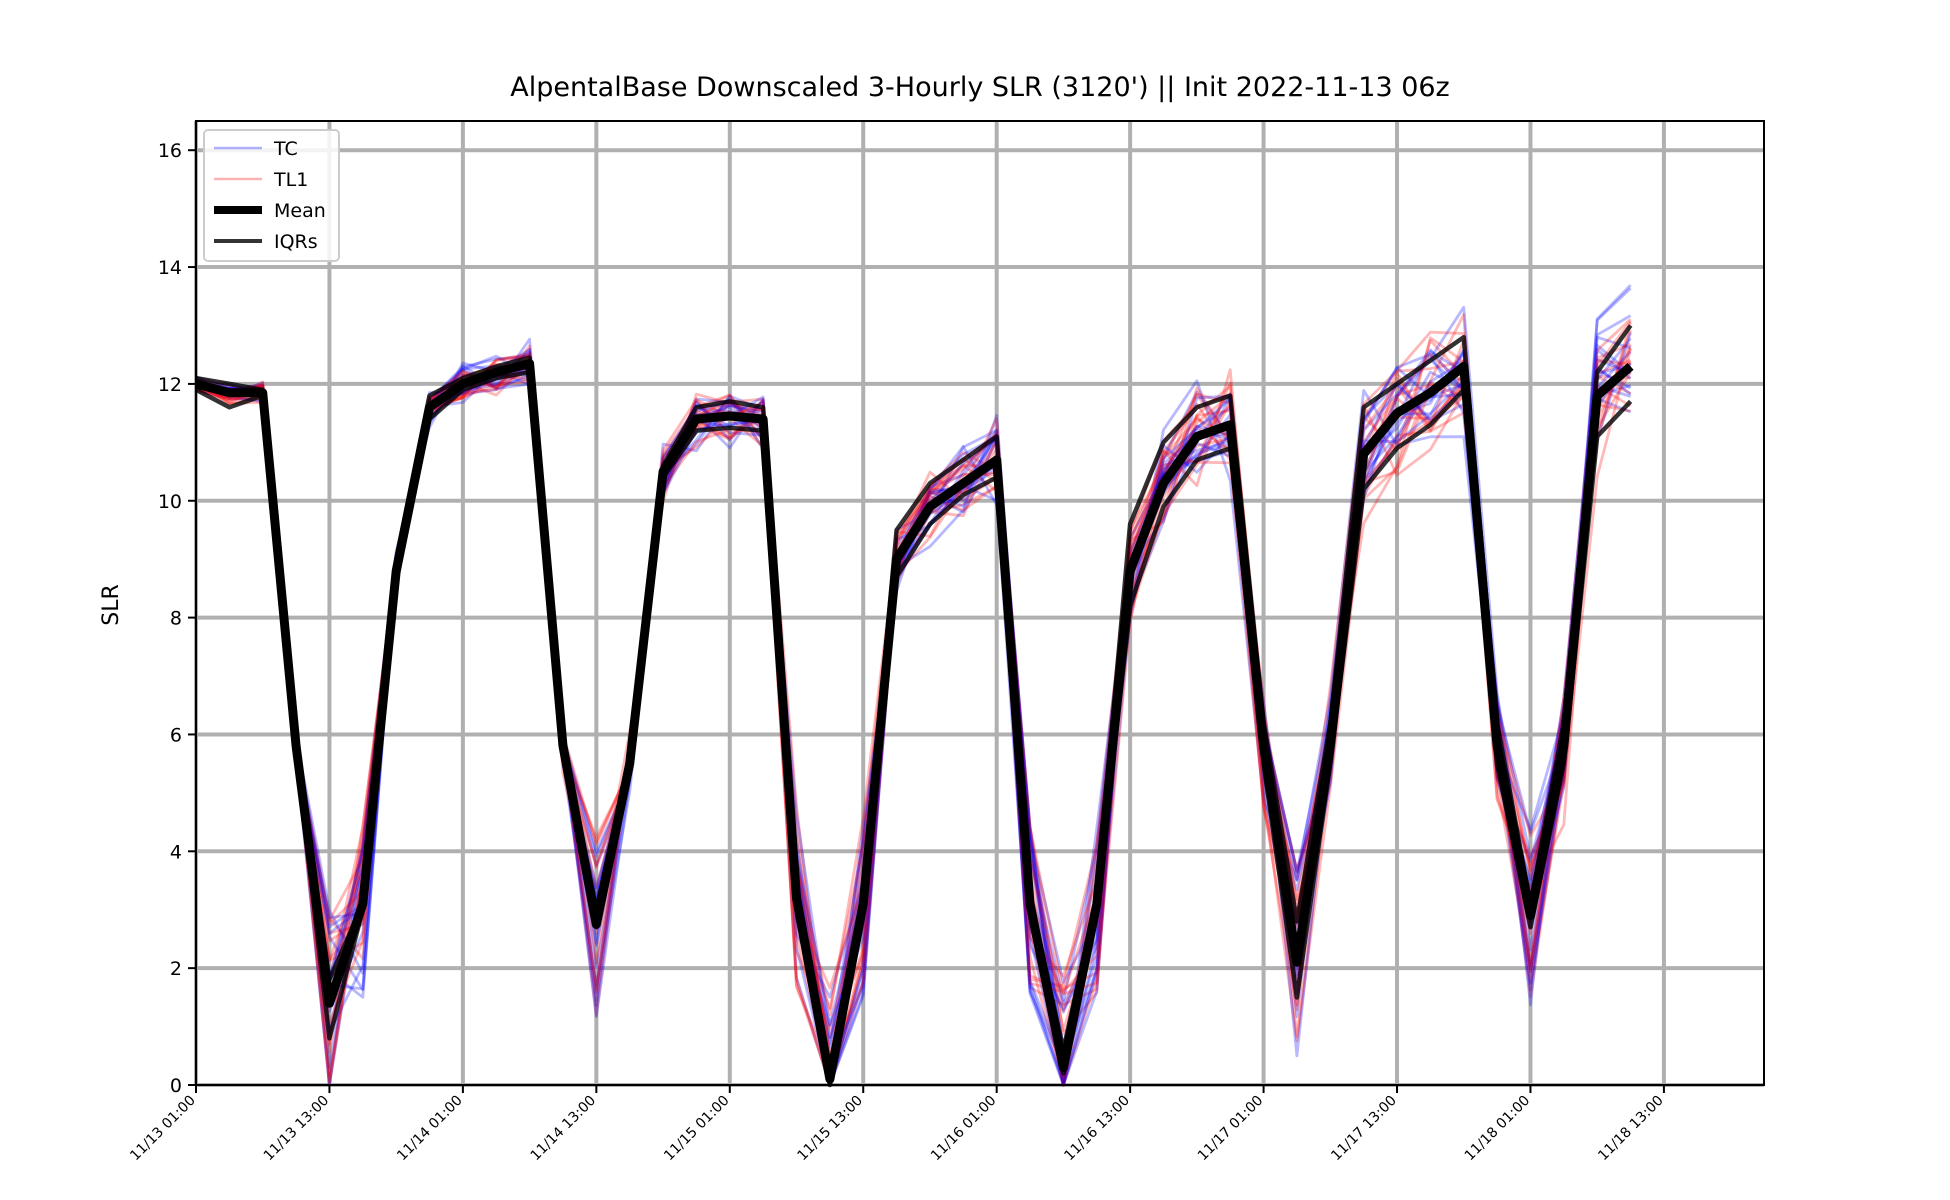  Describe the element at coordinates (1498, 1129) in the screenshot. I see `x-tick-label: 11/18 01:00` at that location.